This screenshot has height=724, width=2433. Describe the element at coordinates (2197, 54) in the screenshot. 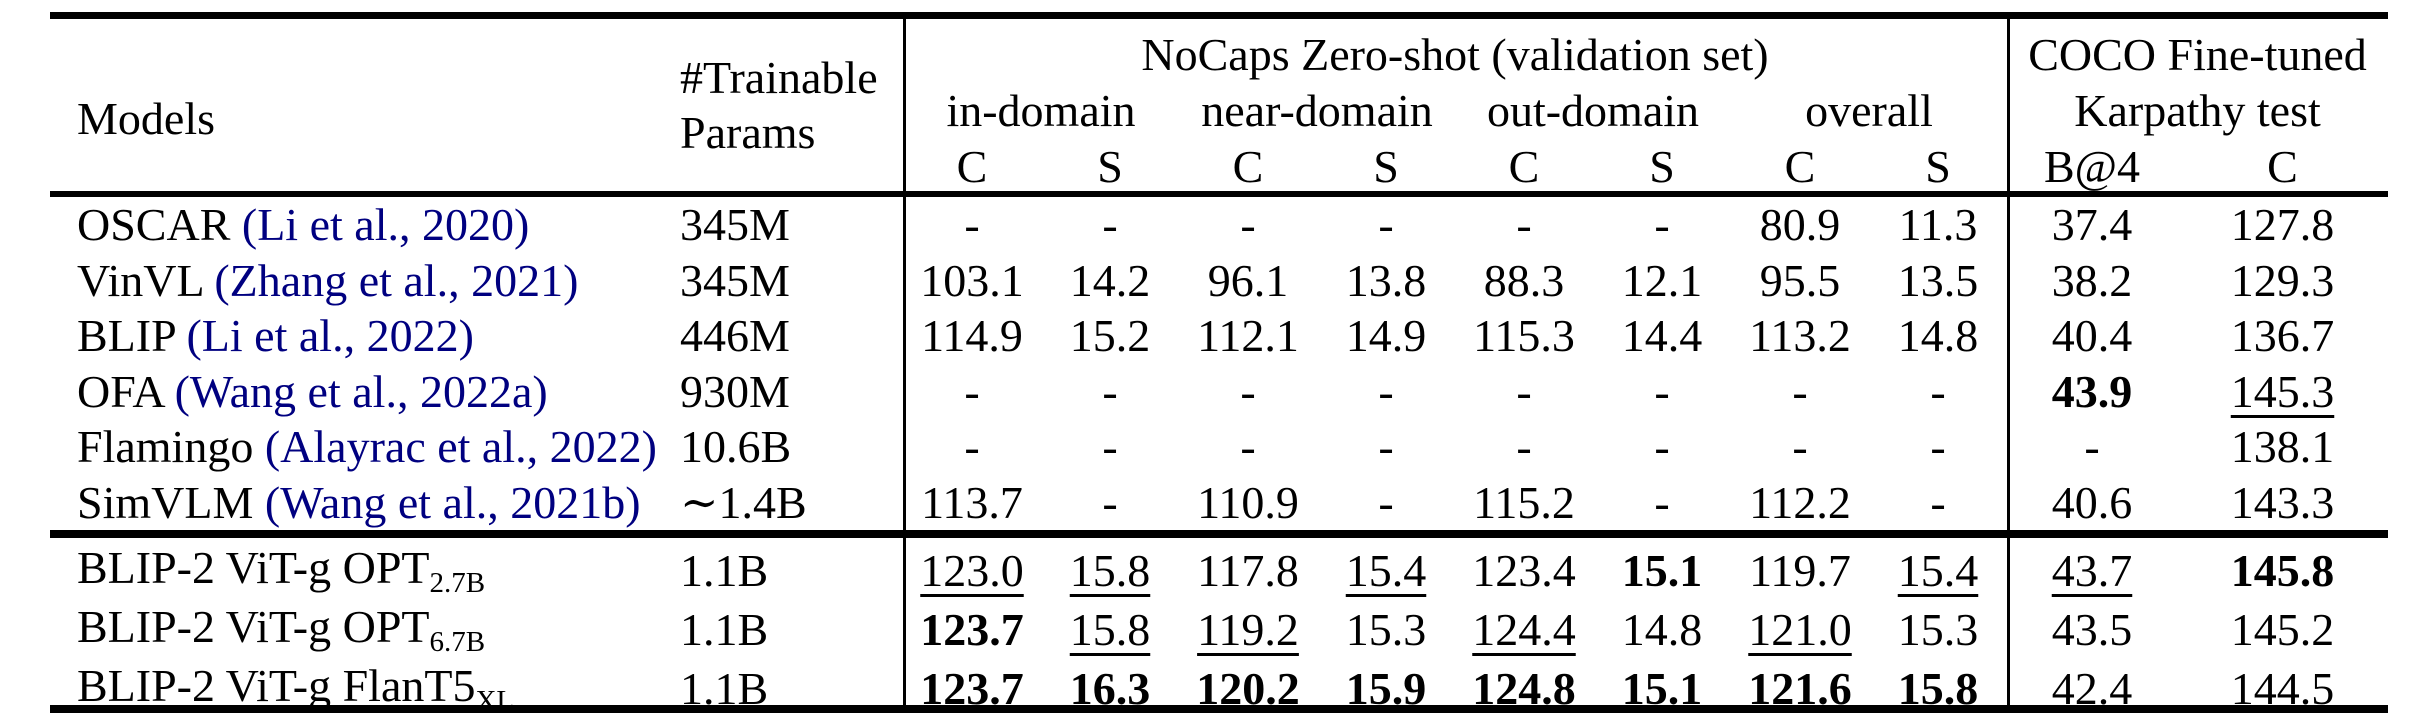

I see `group-header-coco-line1: COCO Fine-tuned` at that location.